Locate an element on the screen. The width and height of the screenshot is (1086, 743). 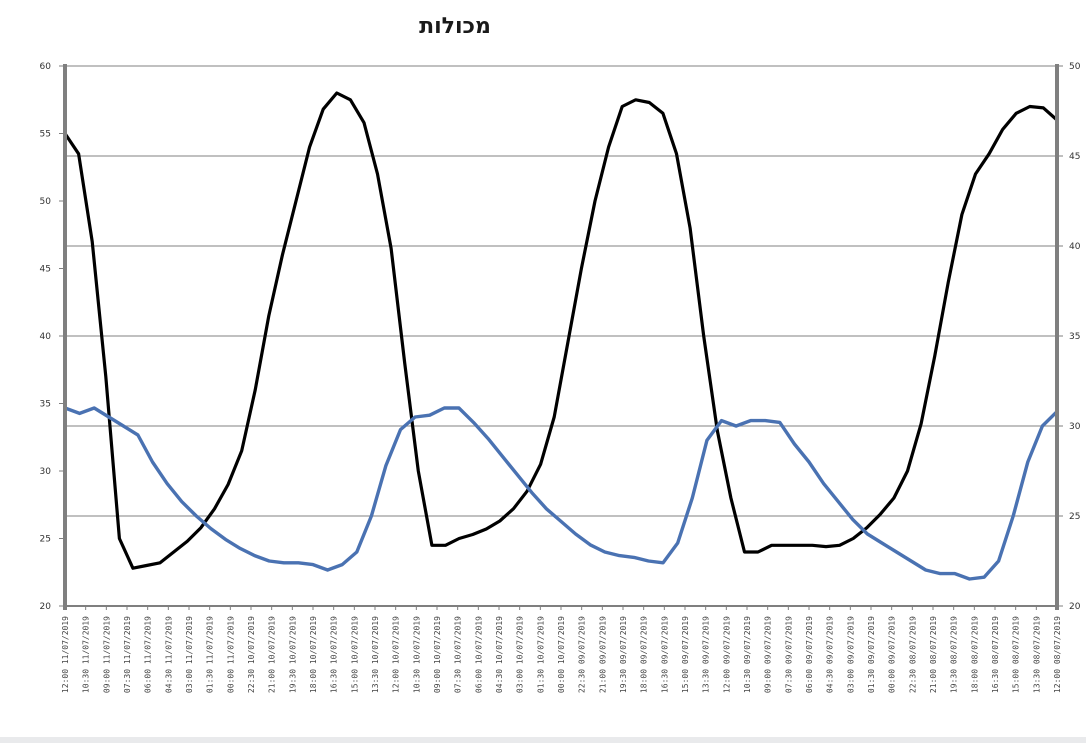
y-tick-label: 25 is located at coordinates (45, 540).